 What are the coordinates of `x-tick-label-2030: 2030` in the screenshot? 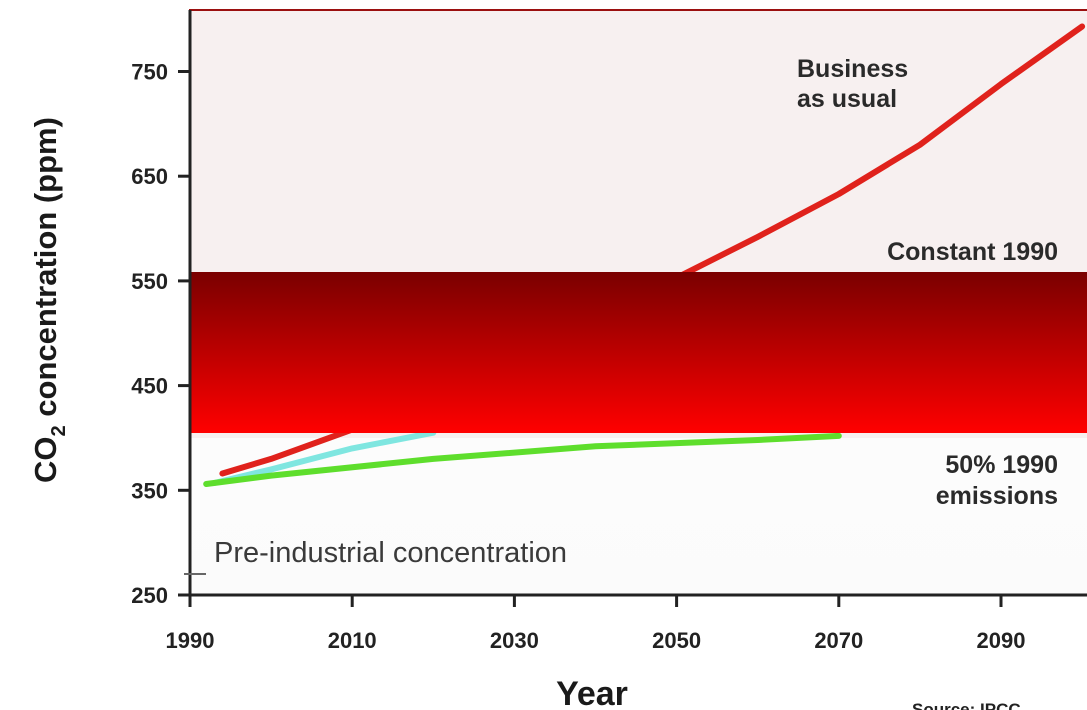 It's located at (514, 640).